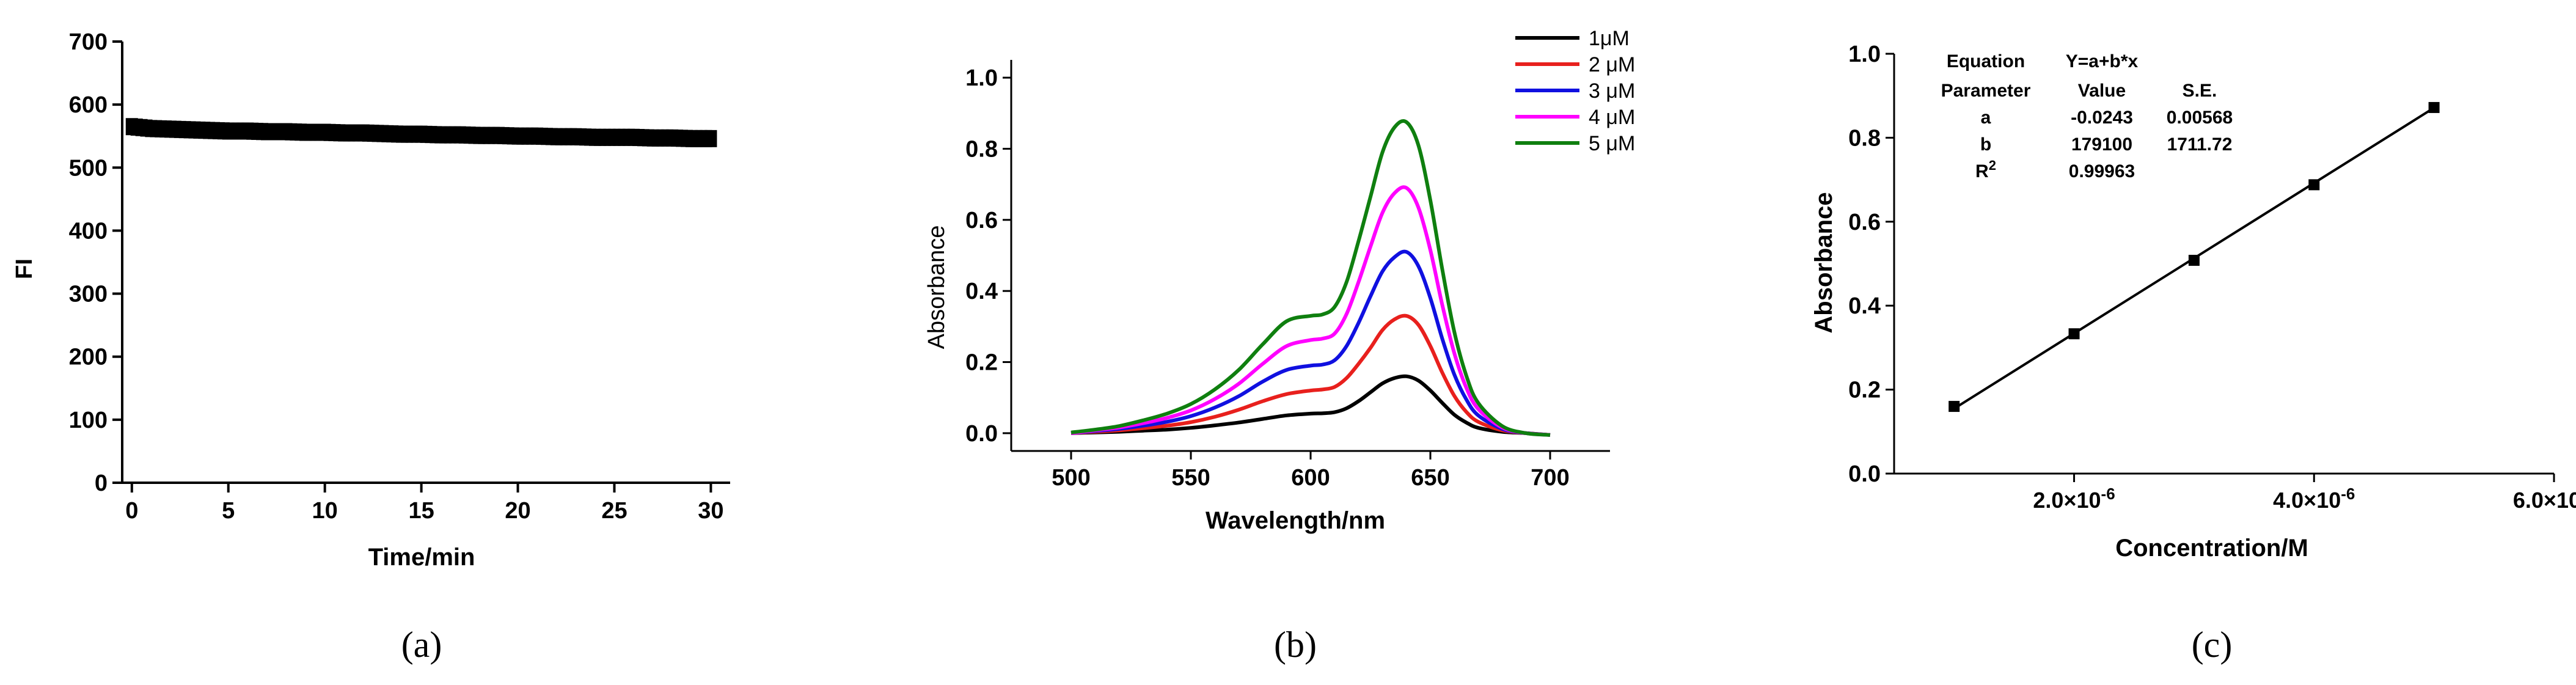 The width and height of the screenshot is (2576, 685). What do you see at coordinates (2200, 91) in the screenshot?
I see `panel-c-fit-table-cell: S.E.` at bounding box center [2200, 91].